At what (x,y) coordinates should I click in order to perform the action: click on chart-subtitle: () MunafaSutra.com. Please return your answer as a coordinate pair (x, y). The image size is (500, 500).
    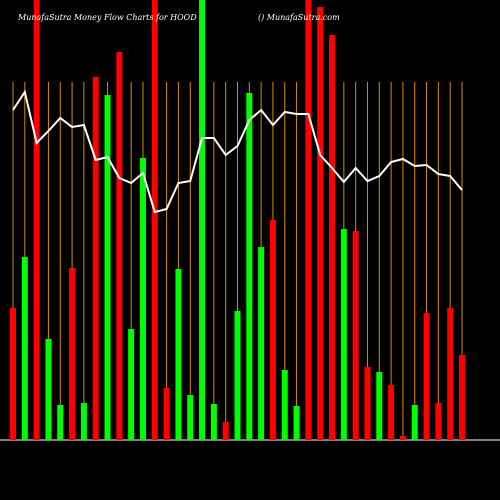
    Looking at the image, I should click on (299, 17).